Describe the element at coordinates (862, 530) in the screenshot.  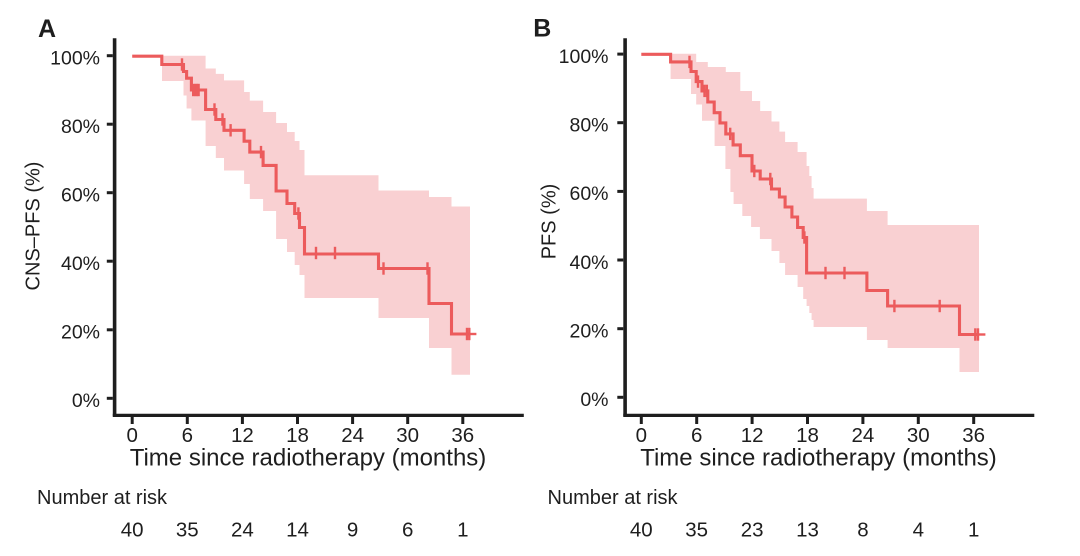
I see `svg-text: 8` at that location.